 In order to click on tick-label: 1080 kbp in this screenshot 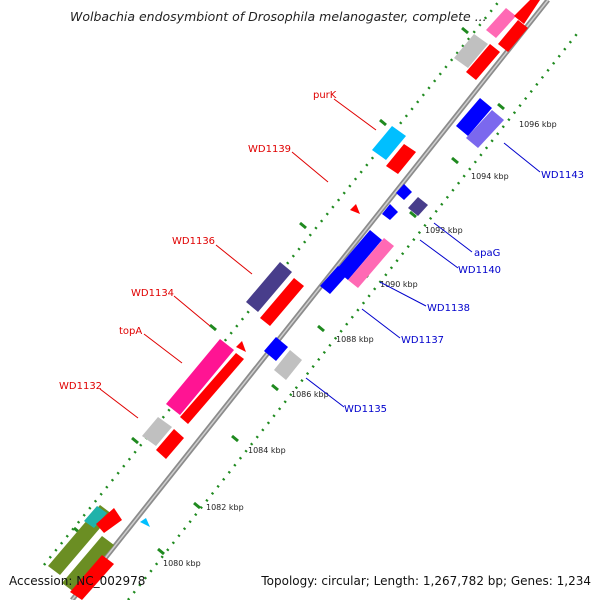, I will do `click(182, 563)`.